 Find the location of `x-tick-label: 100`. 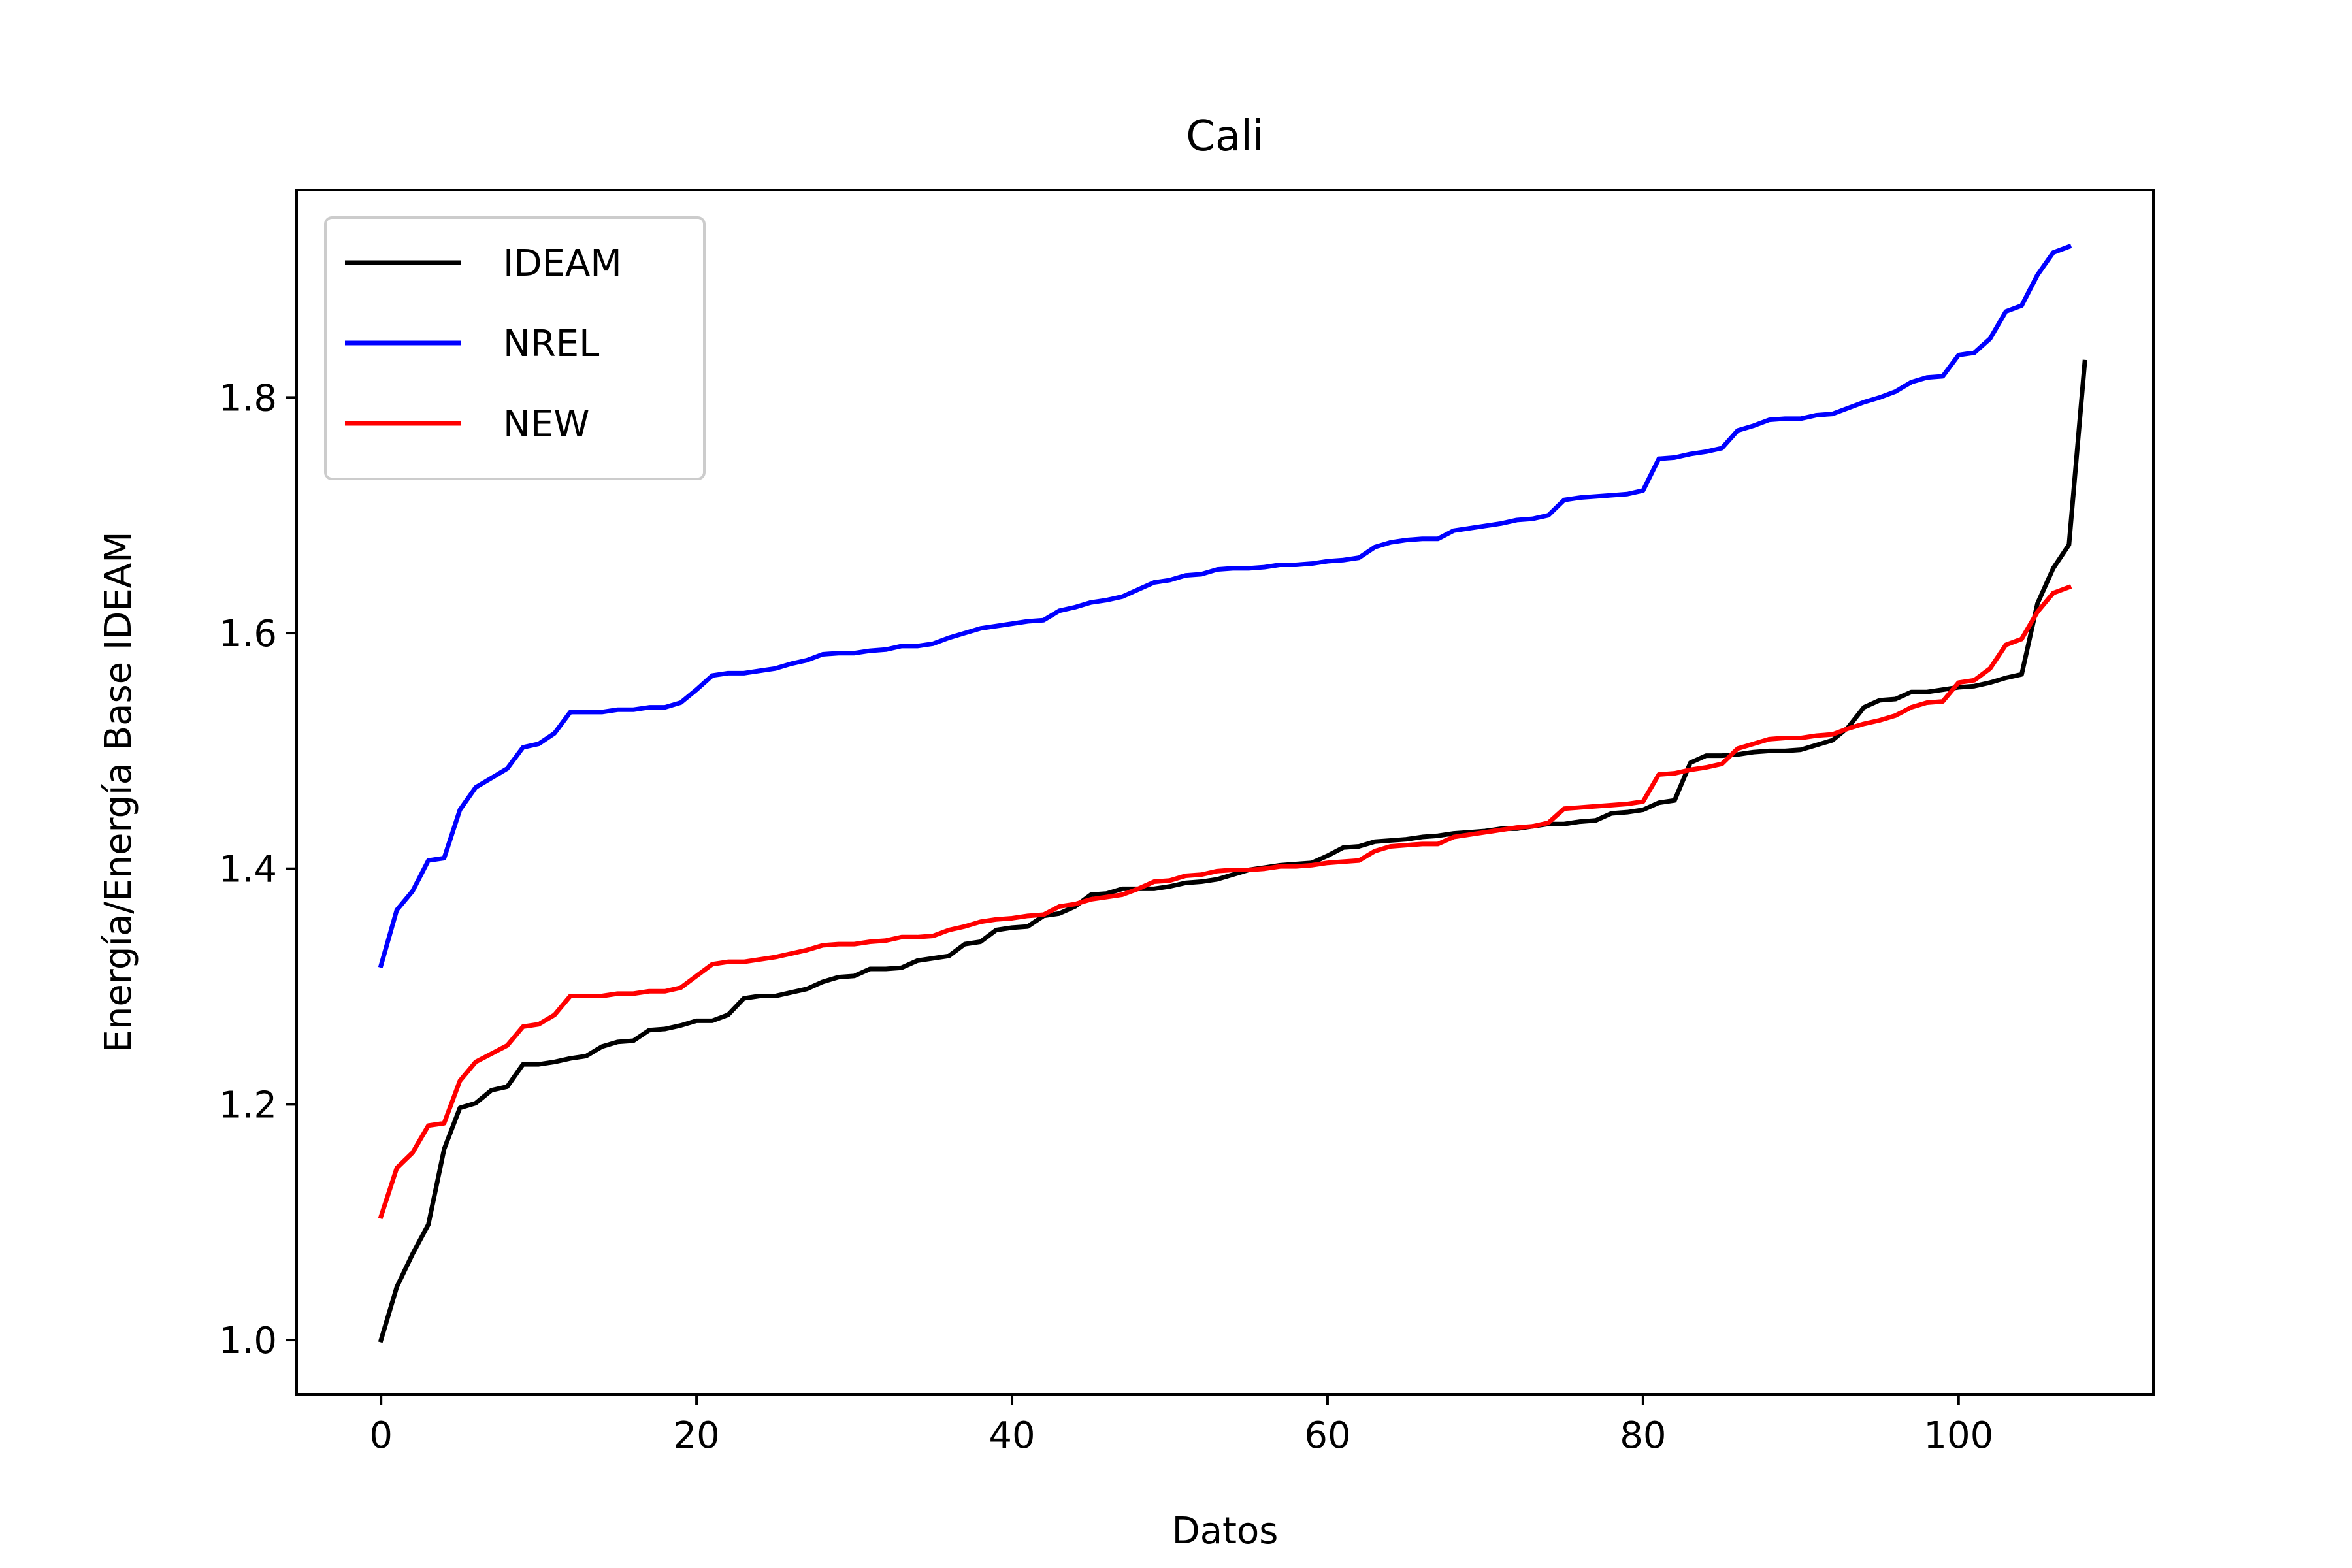

x-tick-label: 100 is located at coordinates (1958, 1435).